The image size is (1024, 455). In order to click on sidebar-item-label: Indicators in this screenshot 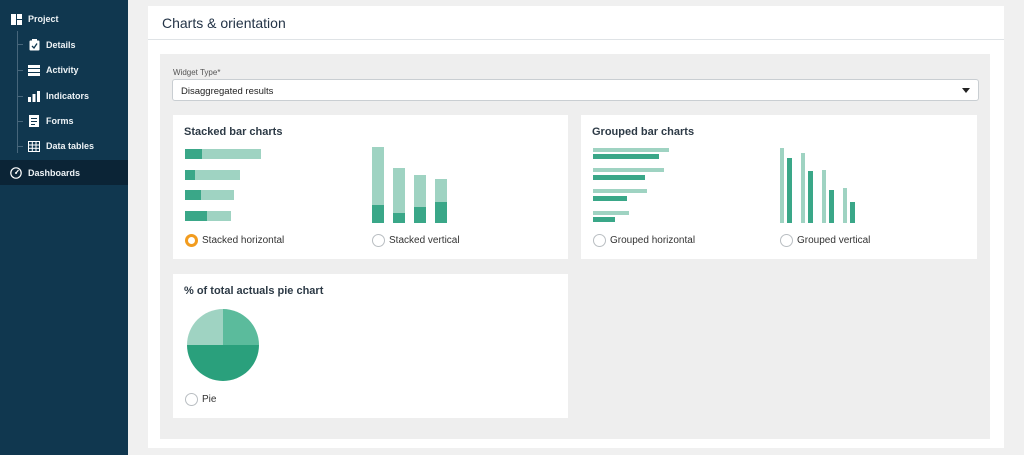, I will do `click(68, 96)`.